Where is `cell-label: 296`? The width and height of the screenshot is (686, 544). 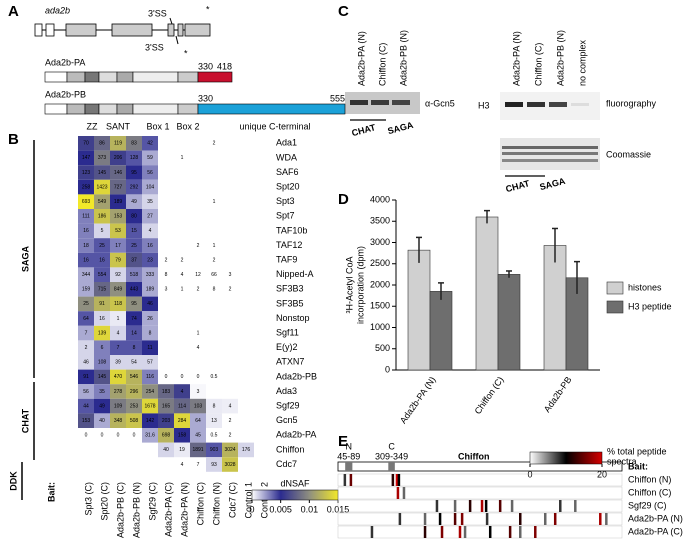 cell-label: 296 is located at coordinates (134, 392).